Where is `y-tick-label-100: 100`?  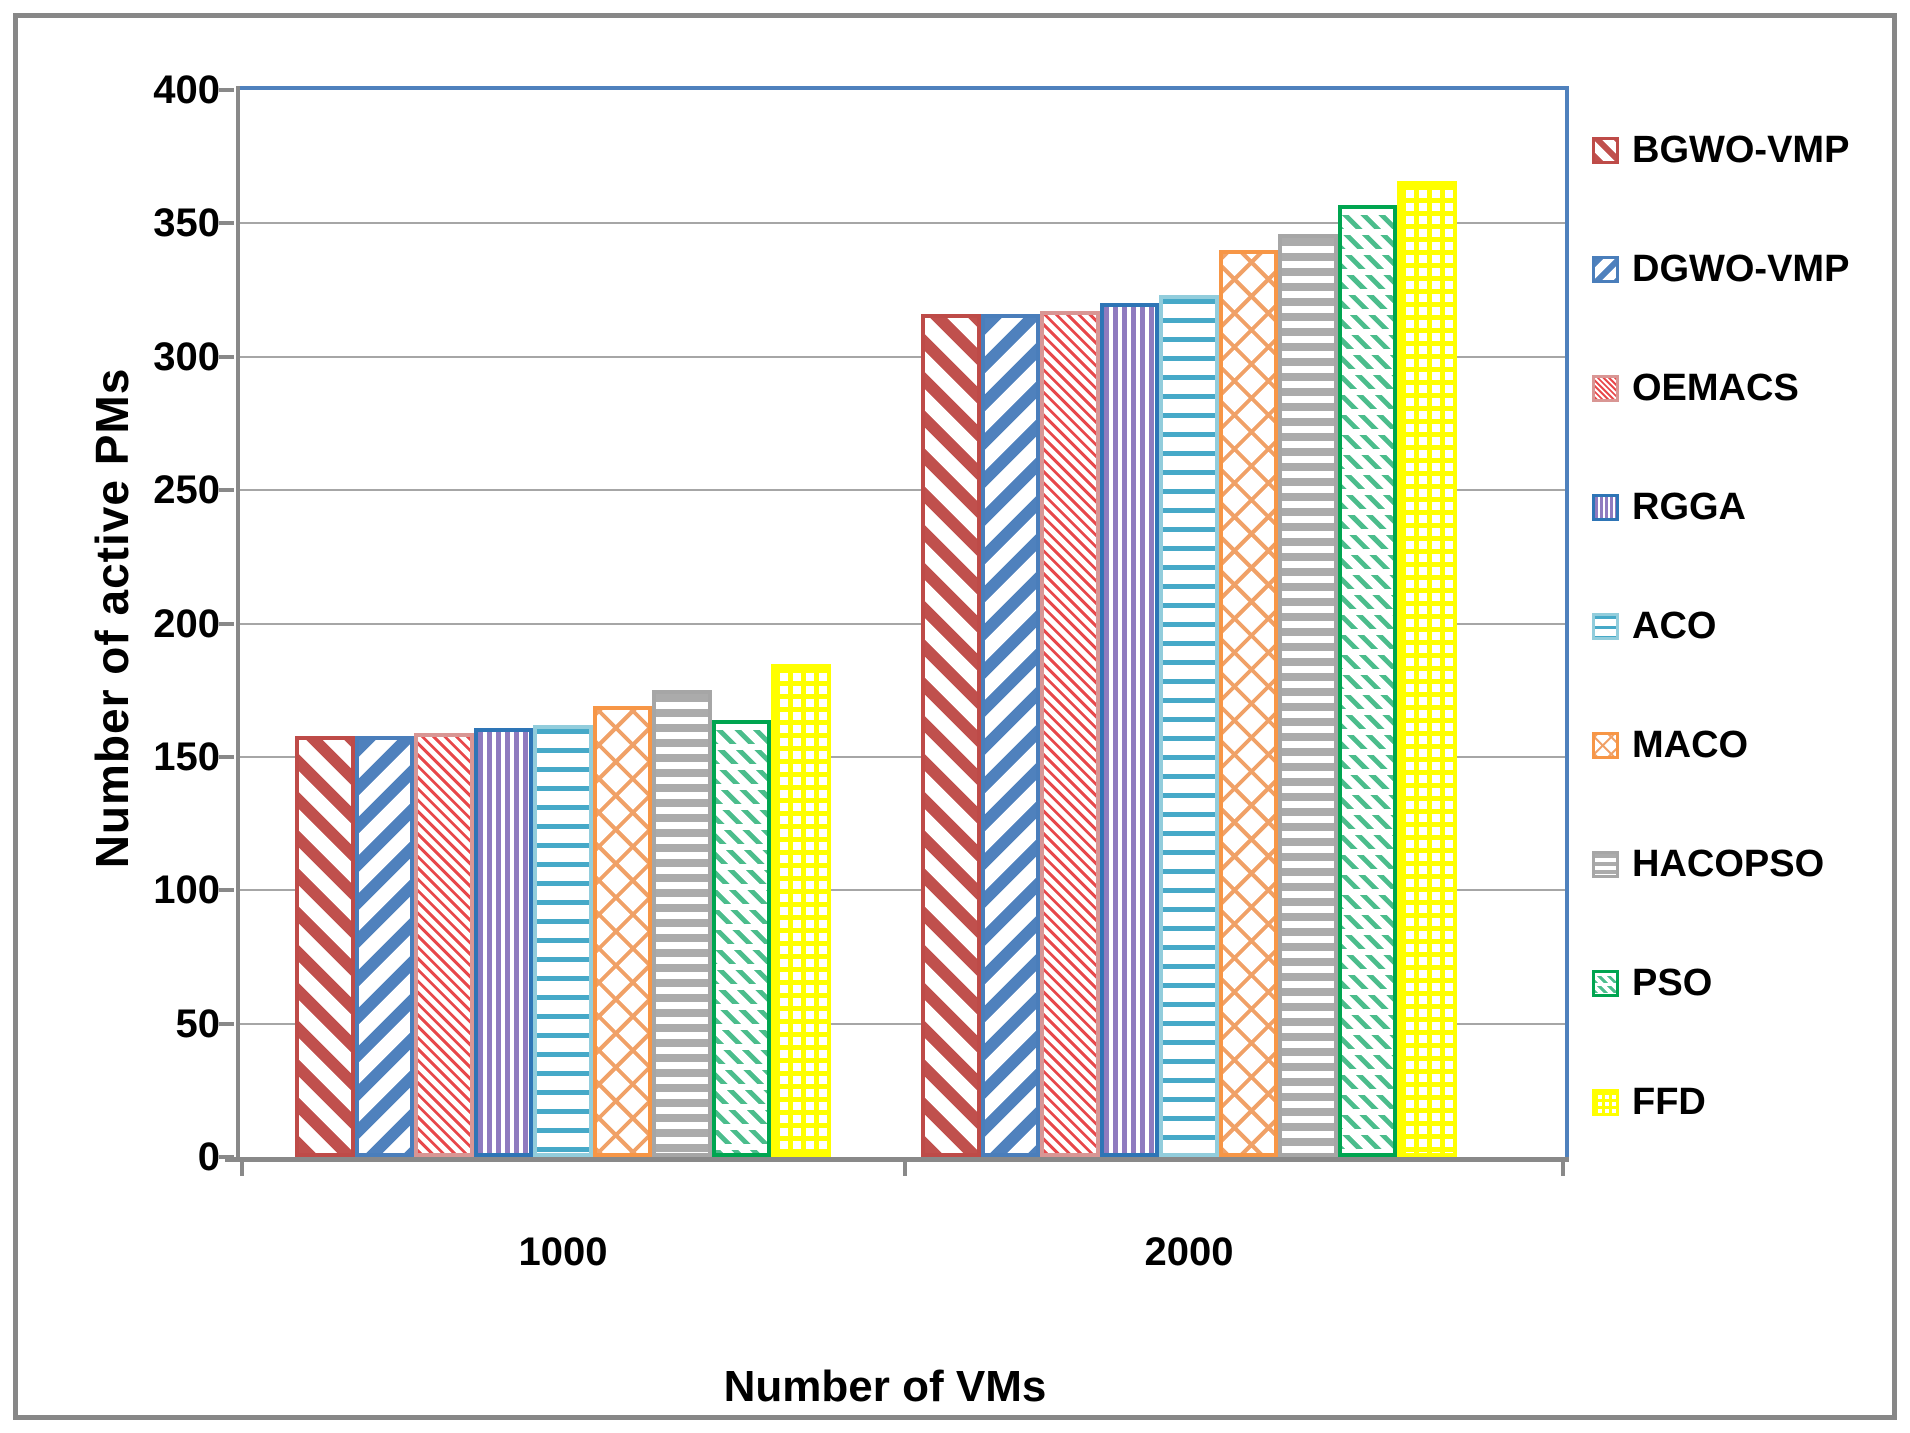
y-tick-label-100: 100 is located at coordinates (186, 890).